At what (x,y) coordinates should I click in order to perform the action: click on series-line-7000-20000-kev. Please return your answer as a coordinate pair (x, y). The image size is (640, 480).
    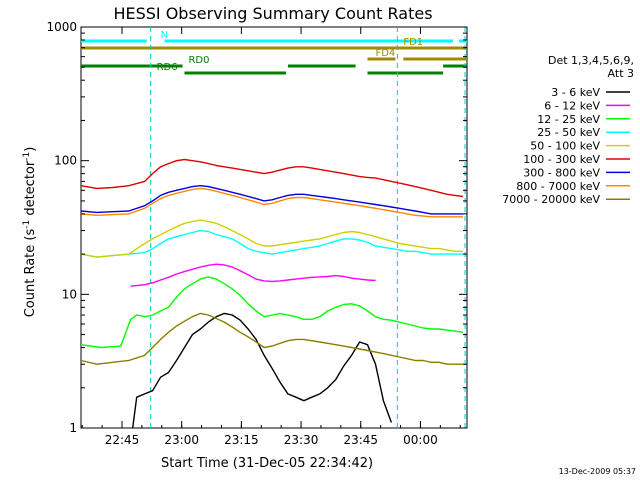
    Looking at the image, I should click on (271, 338).